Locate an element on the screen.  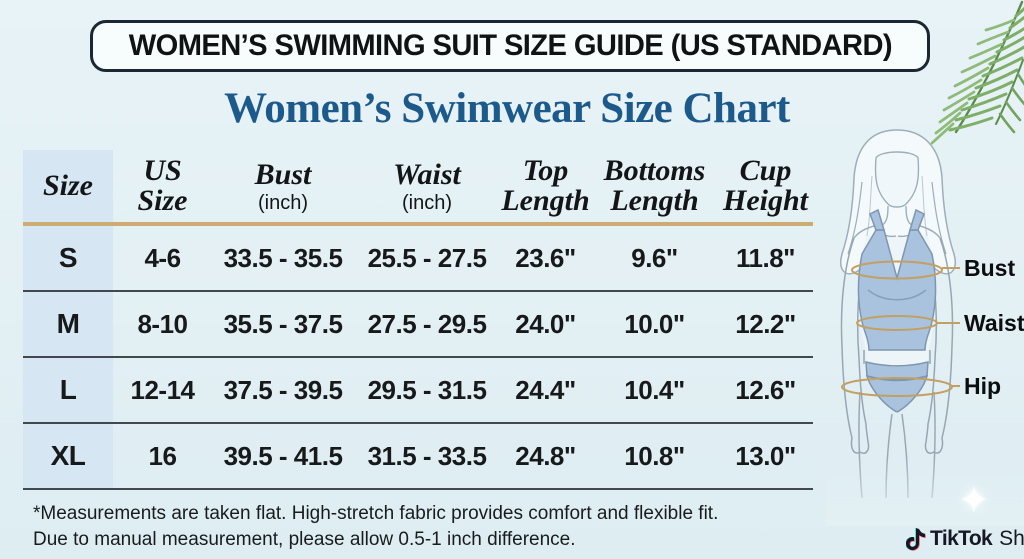
face-outline is located at coordinates (897, 195).